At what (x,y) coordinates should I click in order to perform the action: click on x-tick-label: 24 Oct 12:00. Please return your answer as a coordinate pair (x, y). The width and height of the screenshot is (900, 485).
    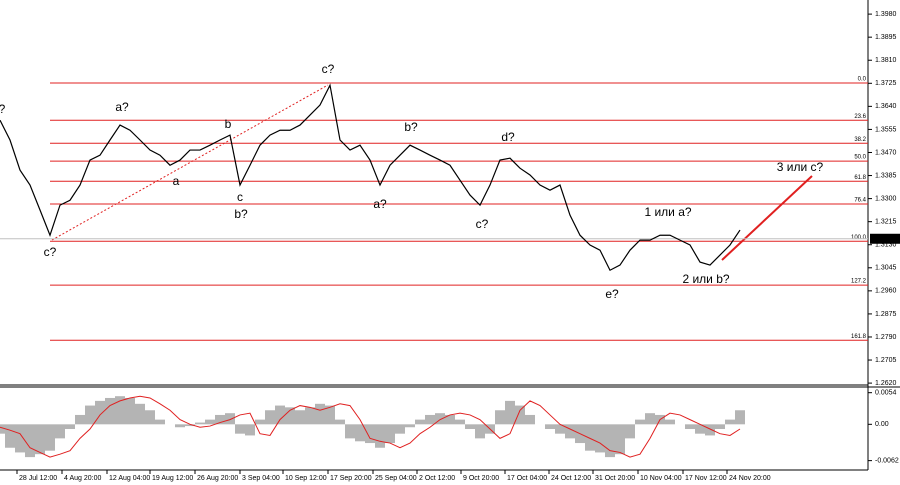
    Looking at the image, I should click on (571, 478).